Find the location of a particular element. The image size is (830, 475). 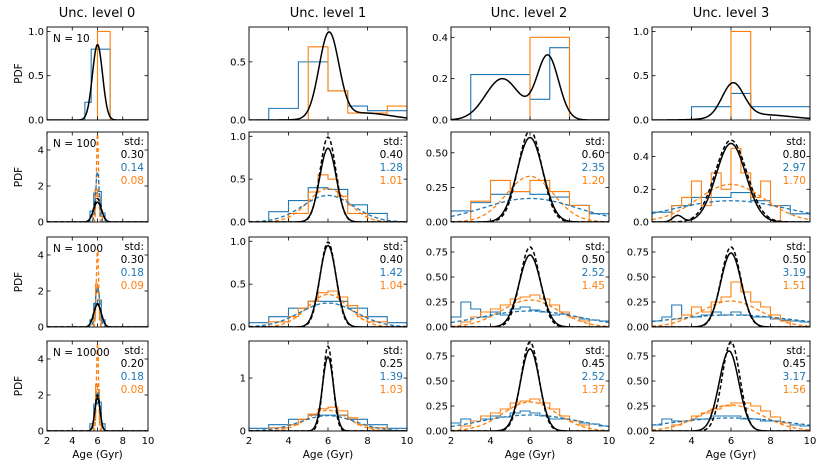

std-value-blue: 1.39 is located at coordinates (391, 377).